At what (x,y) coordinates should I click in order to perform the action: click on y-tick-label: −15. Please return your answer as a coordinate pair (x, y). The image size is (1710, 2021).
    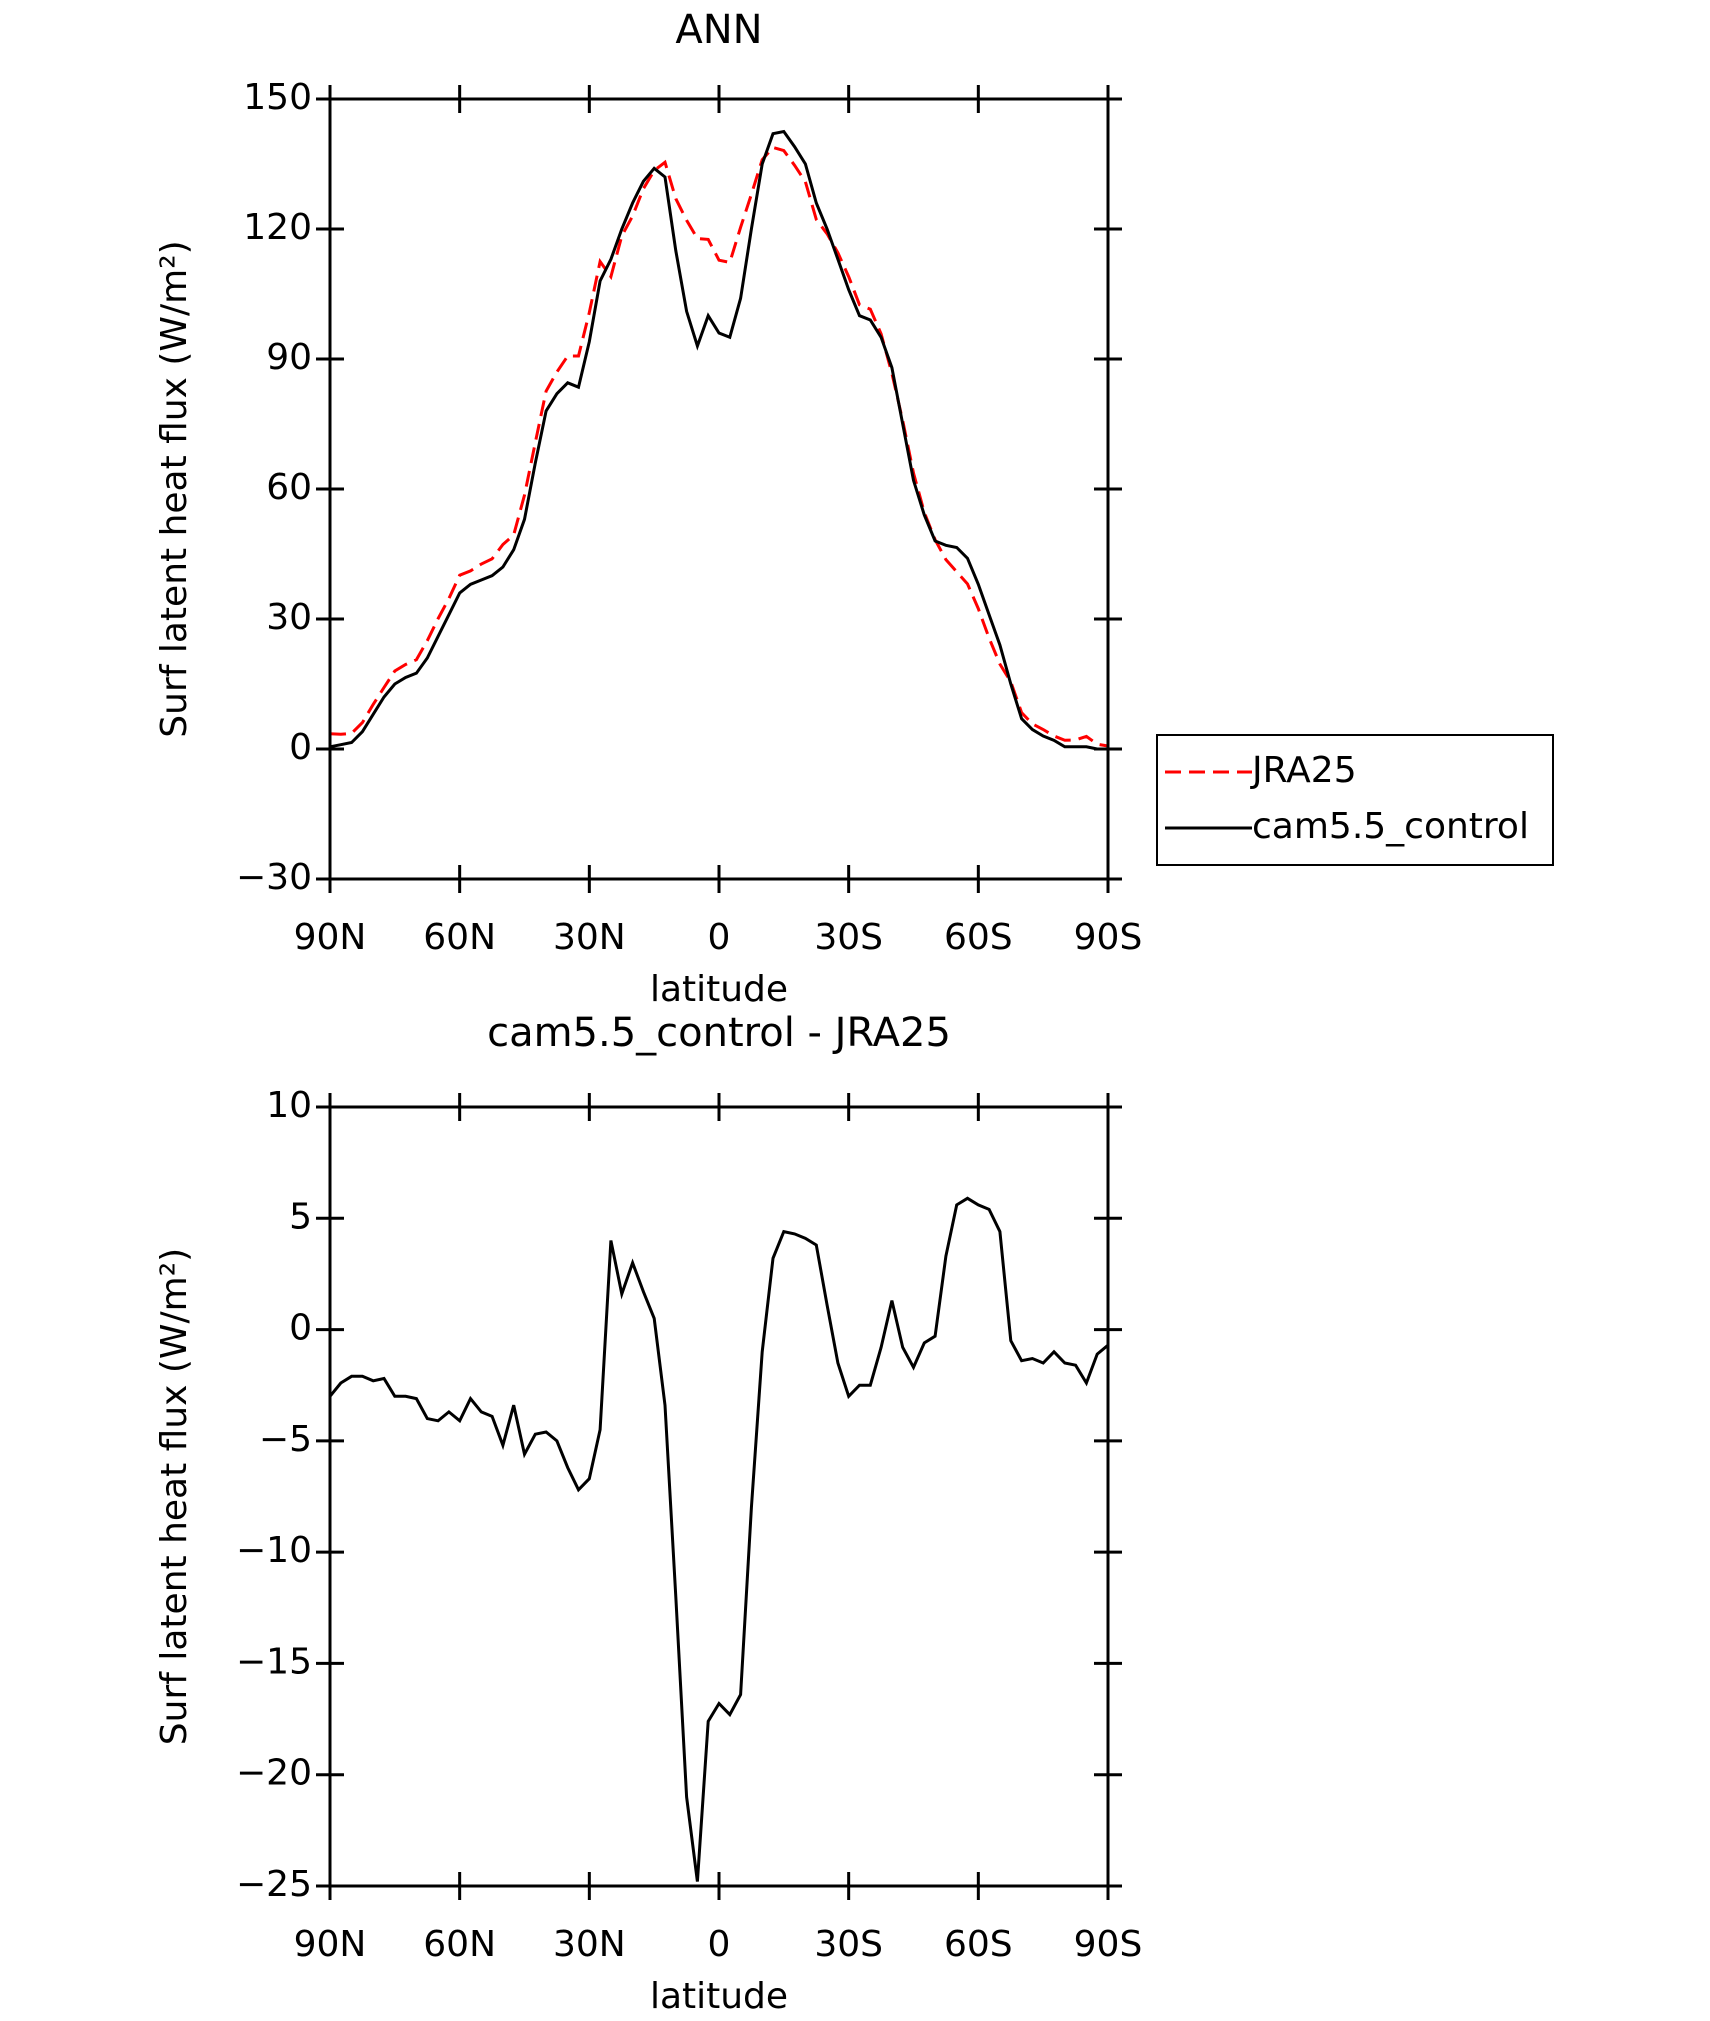
    Looking at the image, I should click on (274, 1661).